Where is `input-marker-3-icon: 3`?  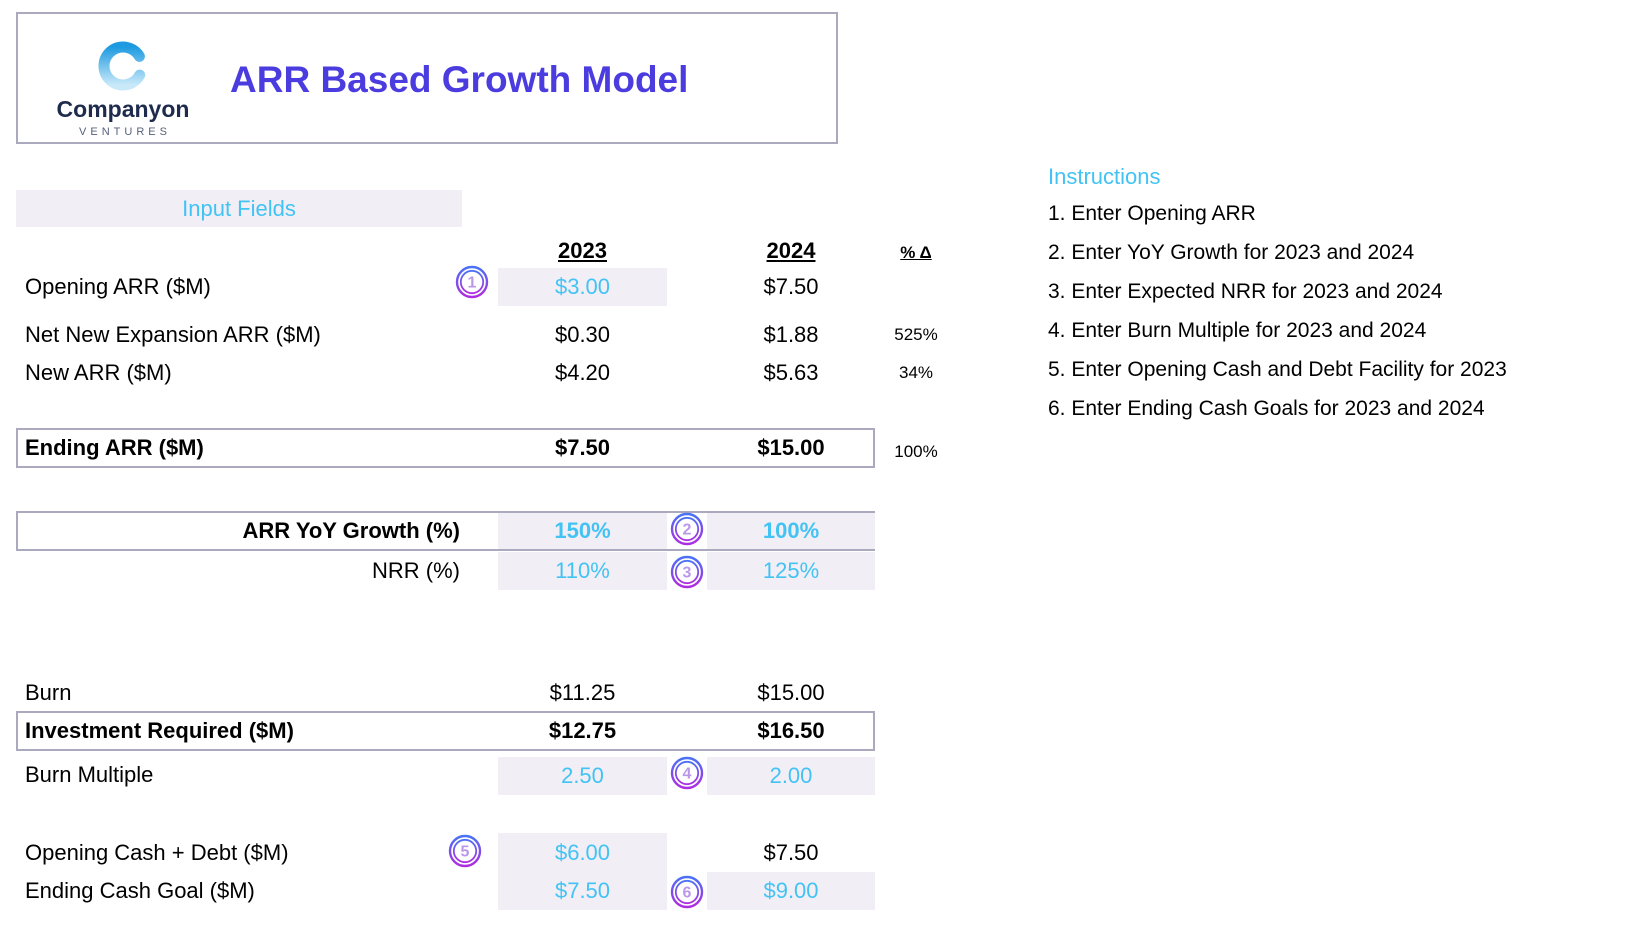
input-marker-3-icon: 3 is located at coordinates (687, 572).